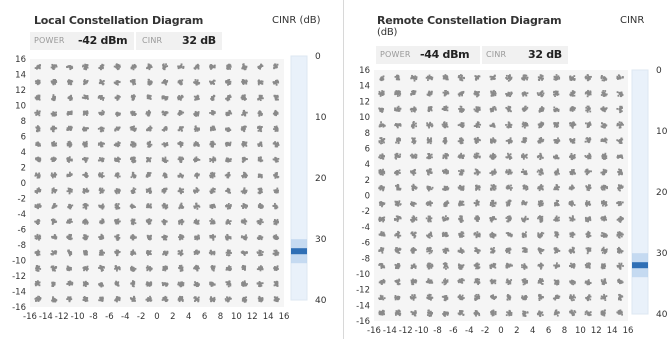 Image resolution: width=669 pixels, height=339 pixels. What do you see at coordinates (20, 91) in the screenshot?
I see `y-tick-label: 12` at bounding box center [20, 91].